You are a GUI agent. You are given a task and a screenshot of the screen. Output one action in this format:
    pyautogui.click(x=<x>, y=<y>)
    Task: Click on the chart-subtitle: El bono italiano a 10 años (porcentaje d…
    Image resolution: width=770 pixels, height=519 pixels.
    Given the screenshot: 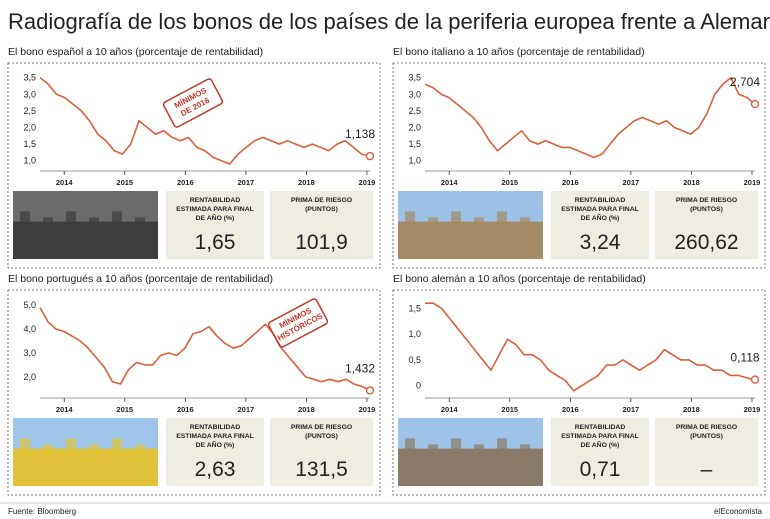 What is the action you would take?
    pyautogui.click(x=519, y=52)
    